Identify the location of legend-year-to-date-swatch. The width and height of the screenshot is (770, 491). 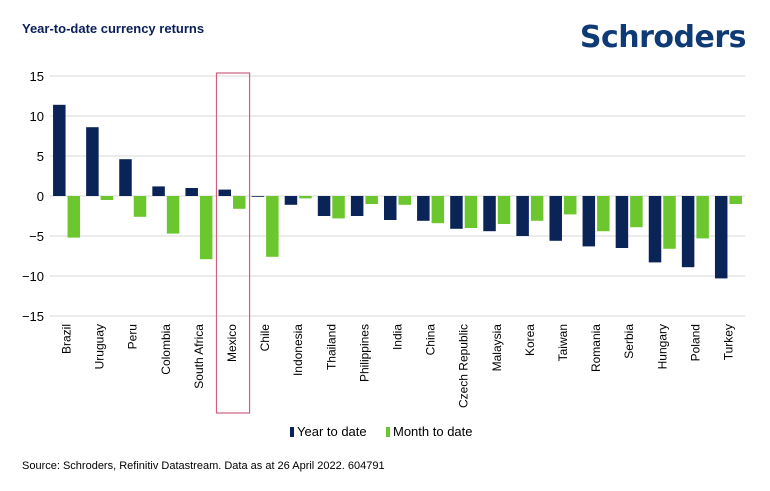
(292, 432).